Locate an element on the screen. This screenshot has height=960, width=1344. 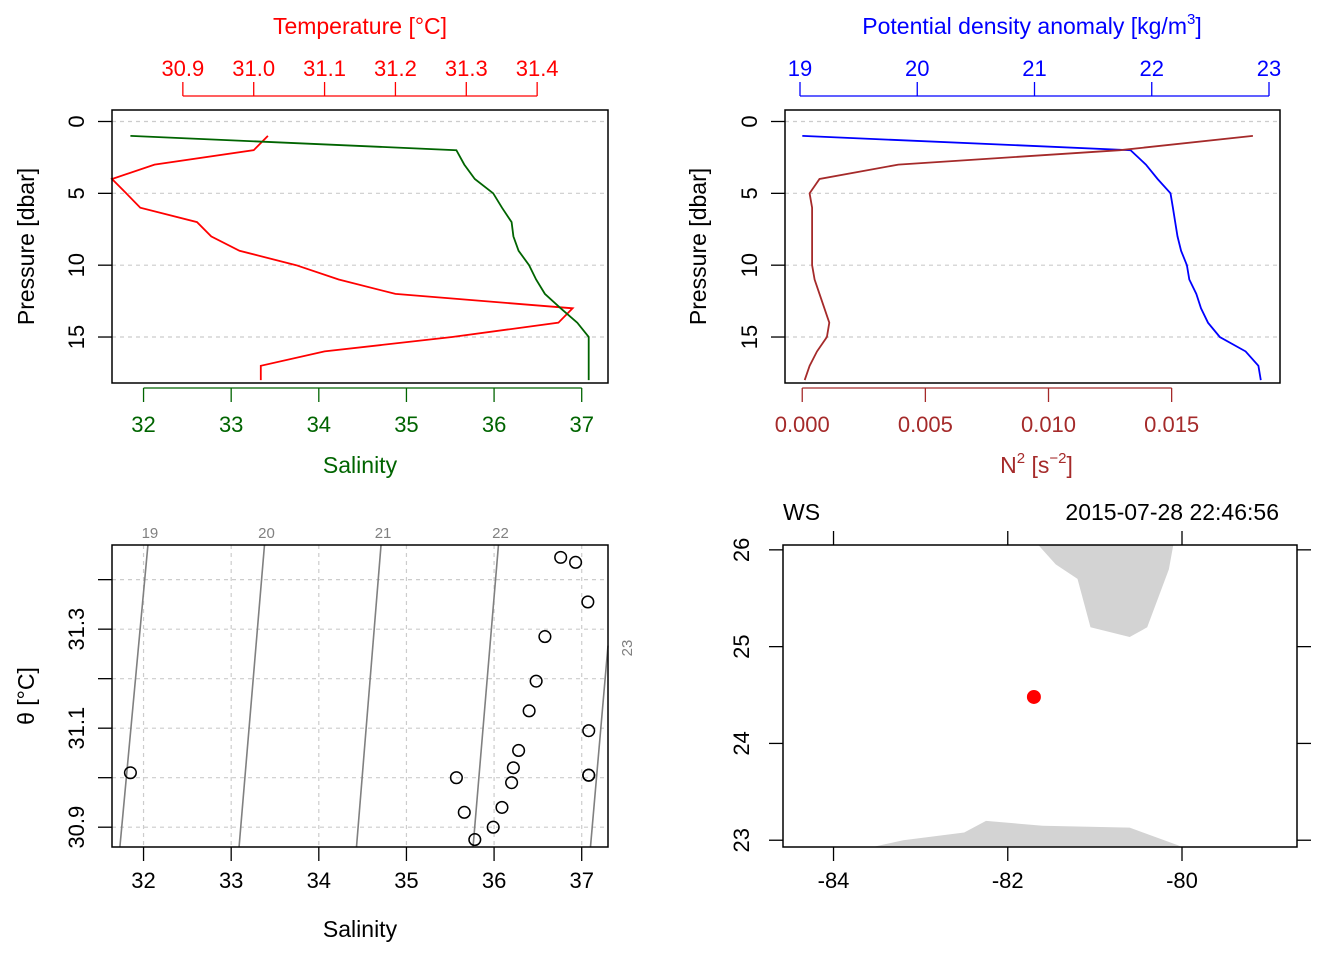
bottom-tick-label: 36 is located at coordinates (494, 424).